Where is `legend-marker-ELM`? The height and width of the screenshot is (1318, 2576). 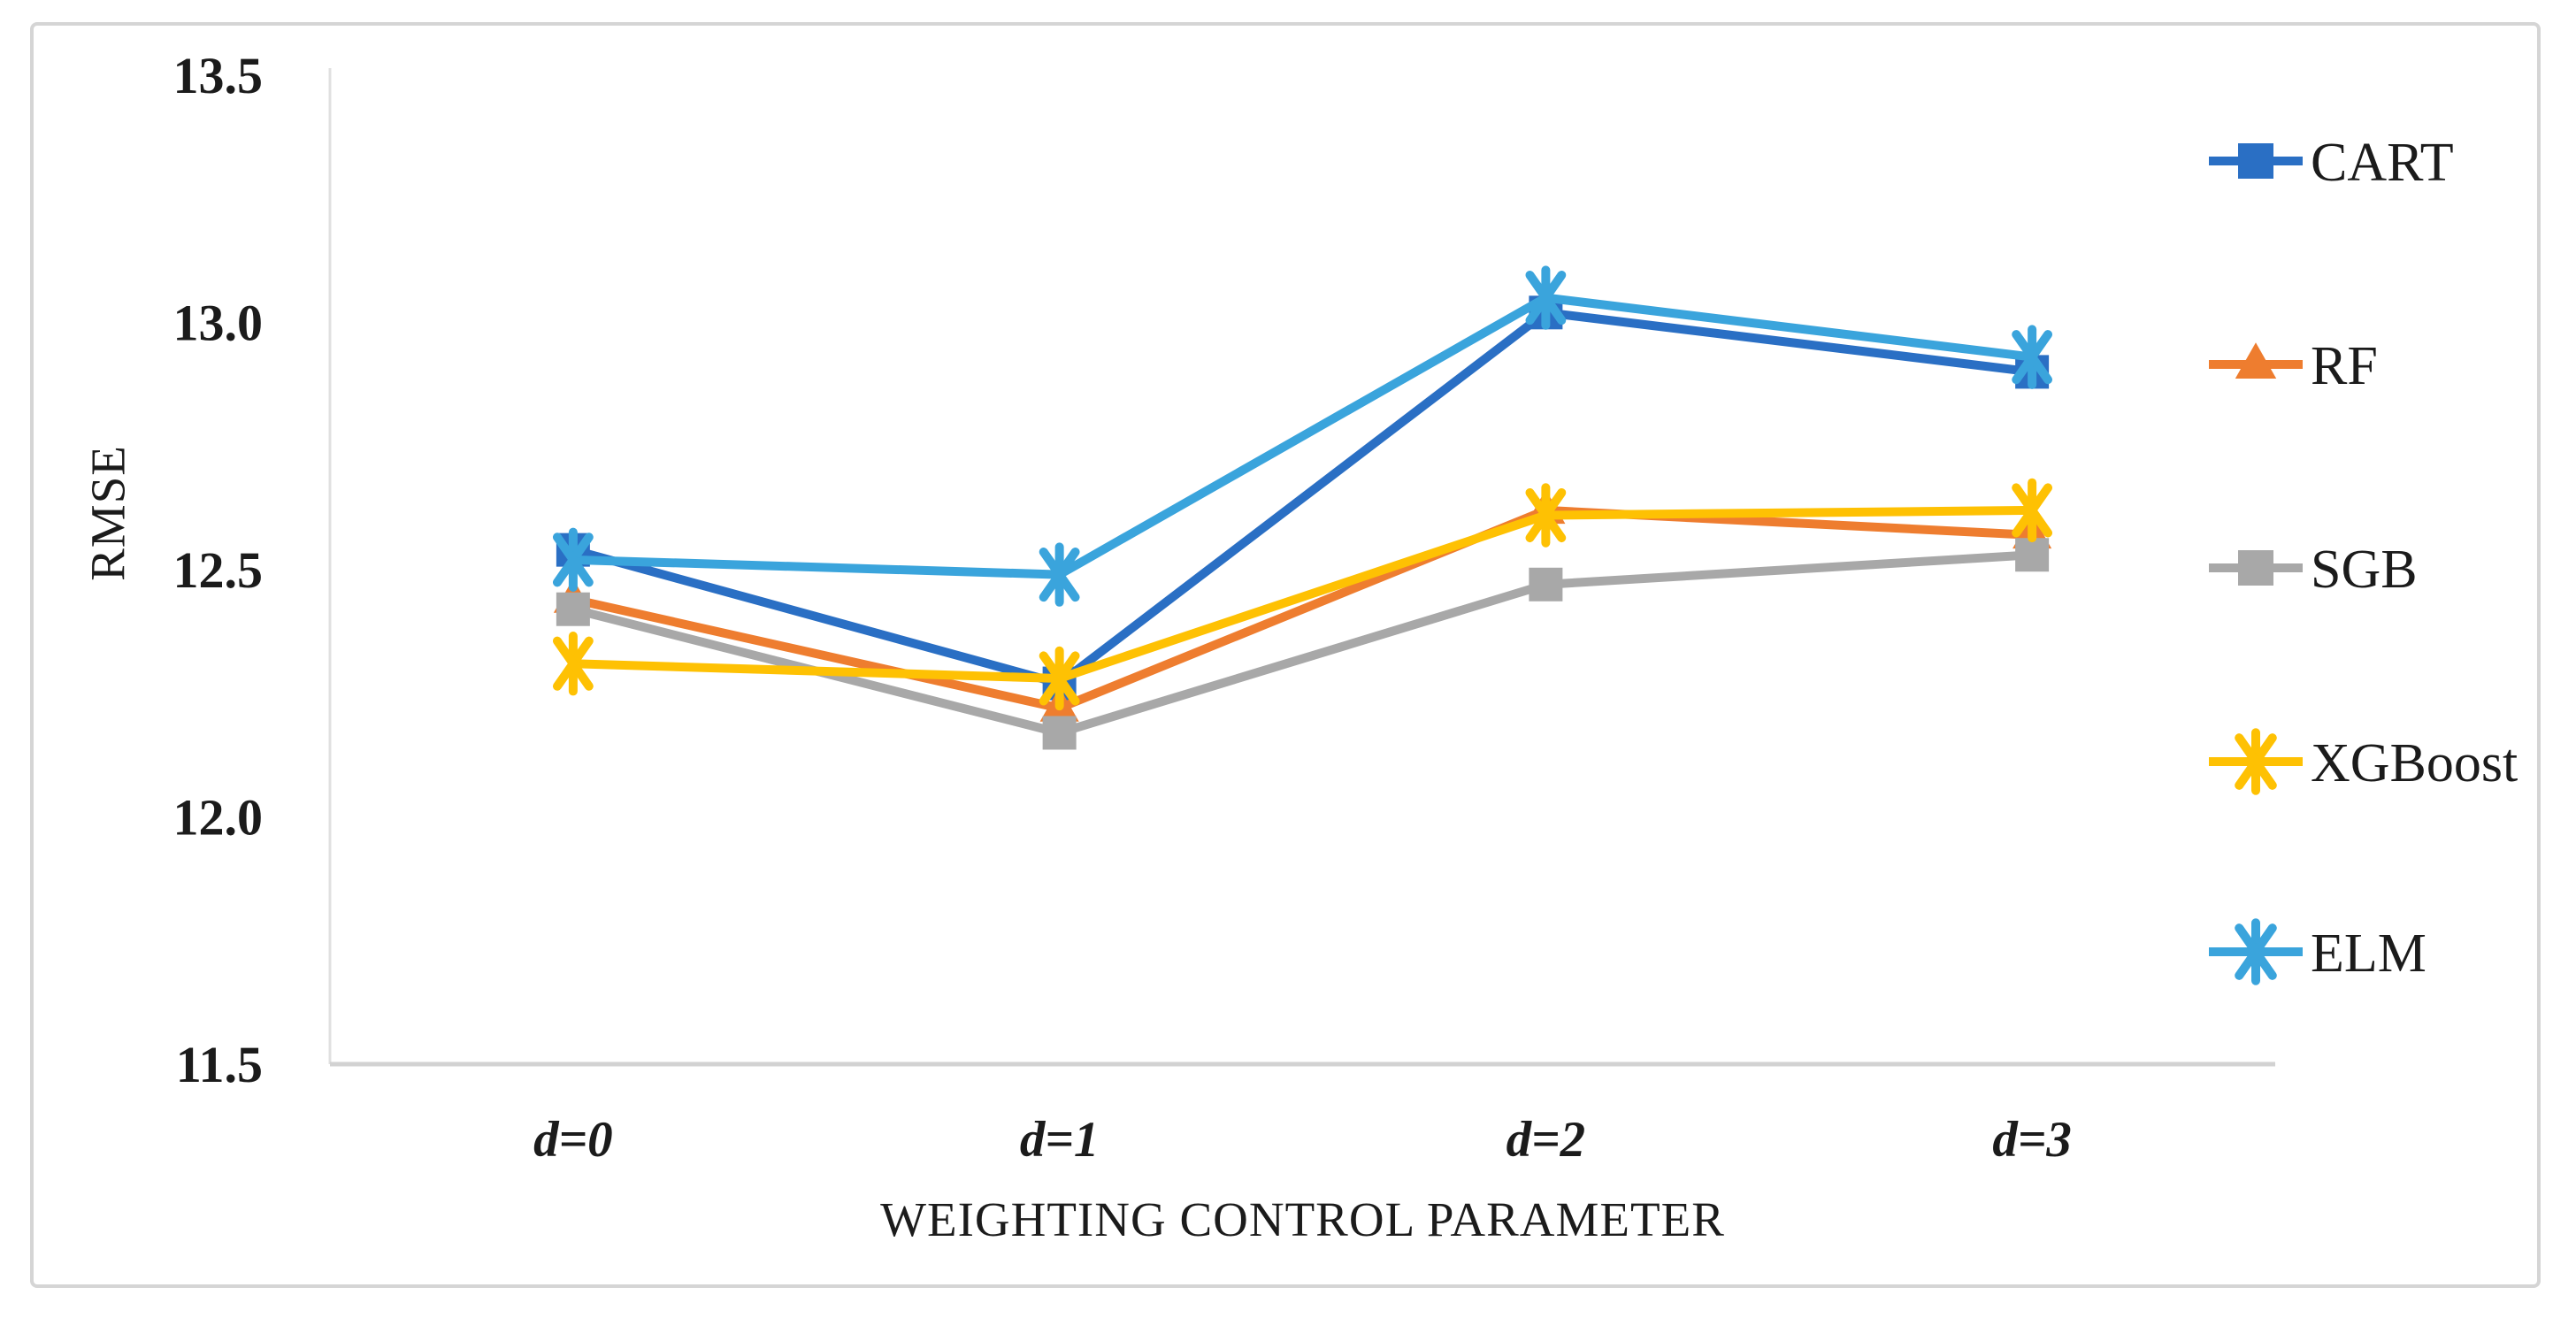
legend-marker-ELM is located at coordinates (2256, 951).